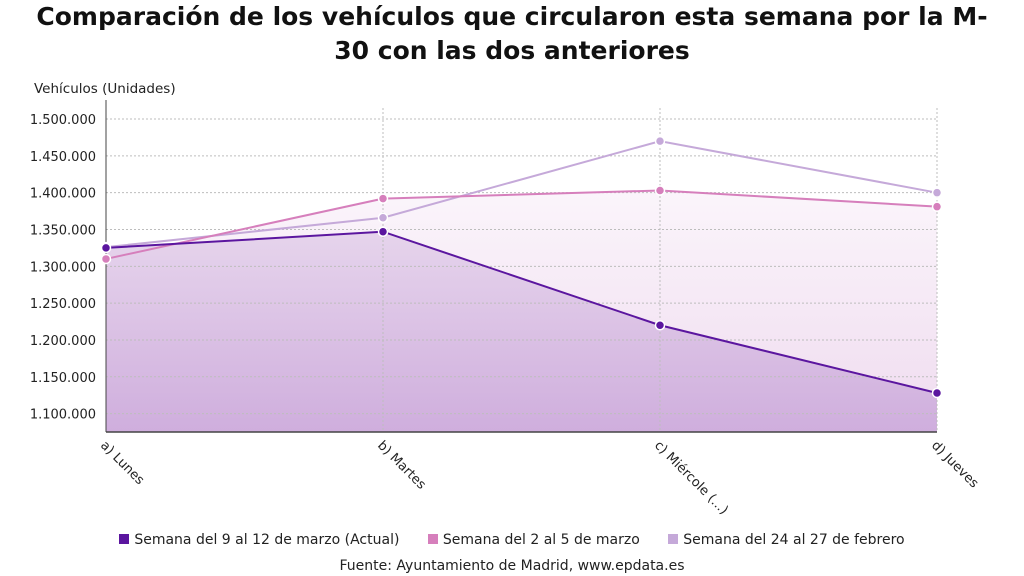  I want to click on y-tick-label: 1.250.000, so click(63, 304).